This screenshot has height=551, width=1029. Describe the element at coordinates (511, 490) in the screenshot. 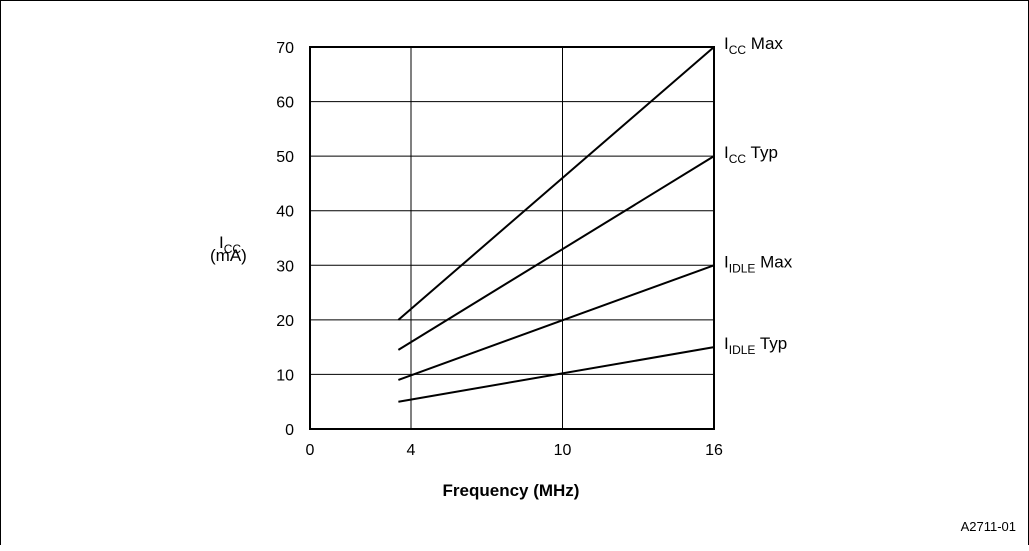

I see `x-axis-label: Frequency (MHz)` at that location.